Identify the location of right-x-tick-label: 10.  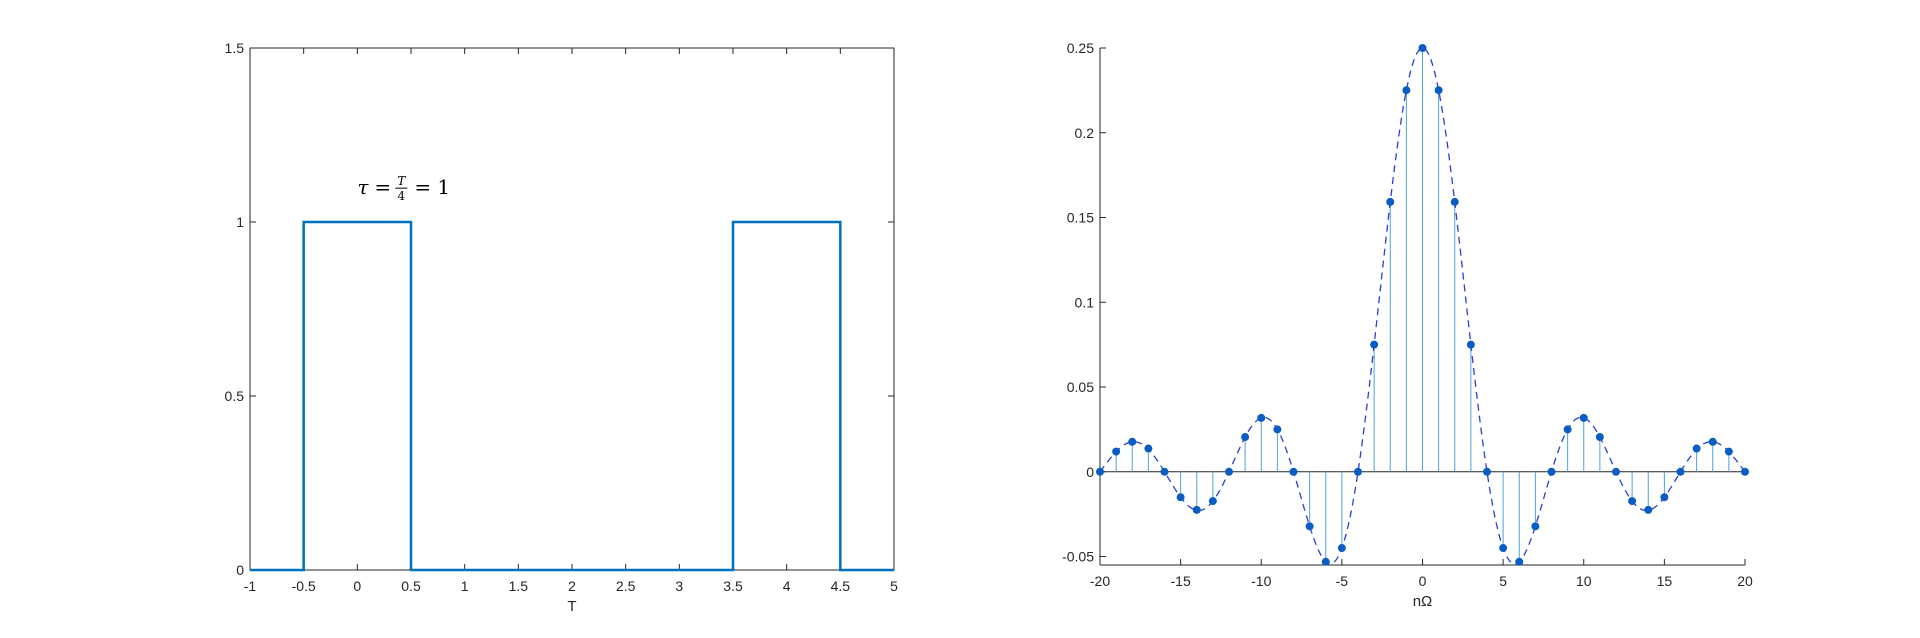
(1584, 581).